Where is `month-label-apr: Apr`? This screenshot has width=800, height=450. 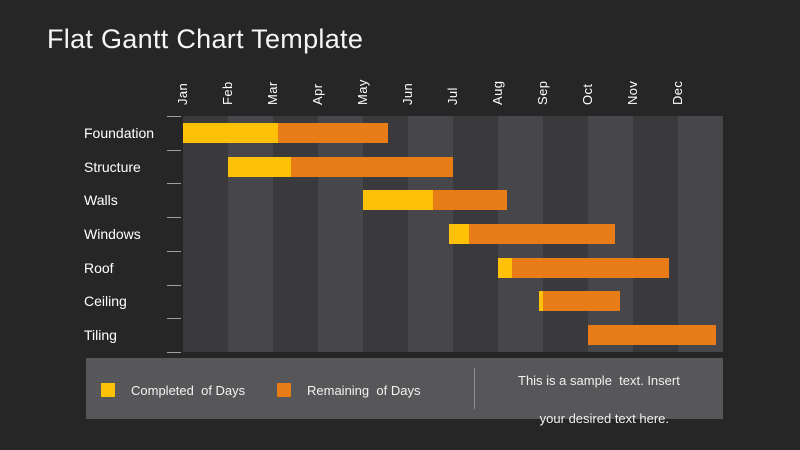 month-label-apr: Apr is located at coordinates (317, 94).